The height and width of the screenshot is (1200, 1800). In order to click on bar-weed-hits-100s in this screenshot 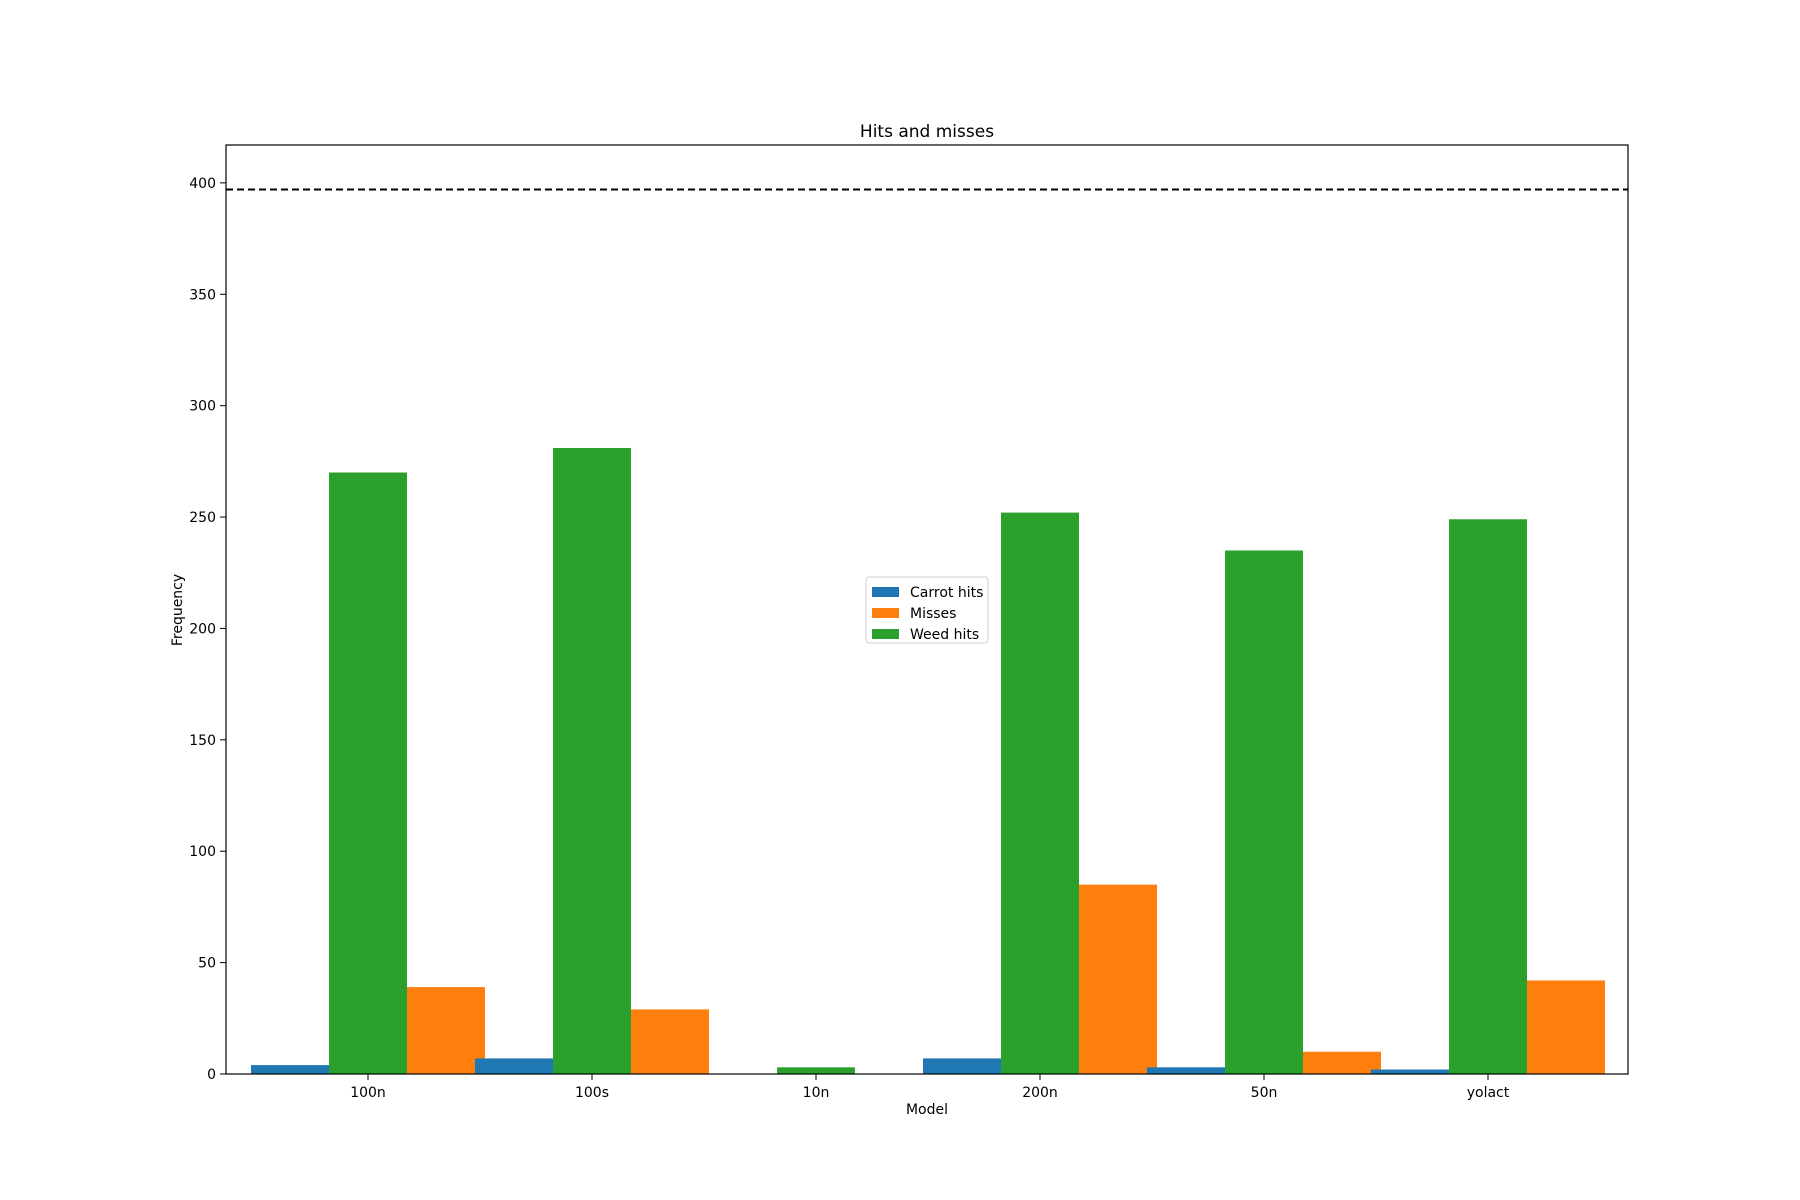, I will do `click(592, 760)`.